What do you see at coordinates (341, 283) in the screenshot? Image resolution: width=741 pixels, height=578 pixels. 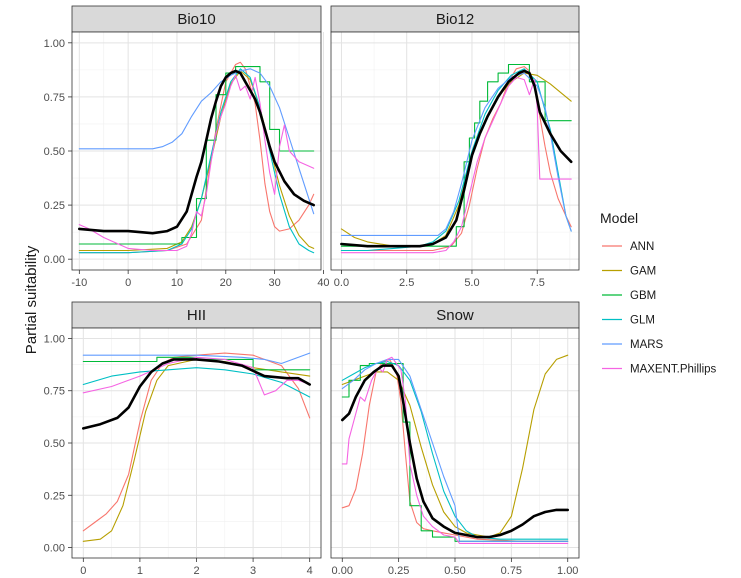 I see `x-tick-label-bio12-0: 0.0` at bounding box center [341, 283].